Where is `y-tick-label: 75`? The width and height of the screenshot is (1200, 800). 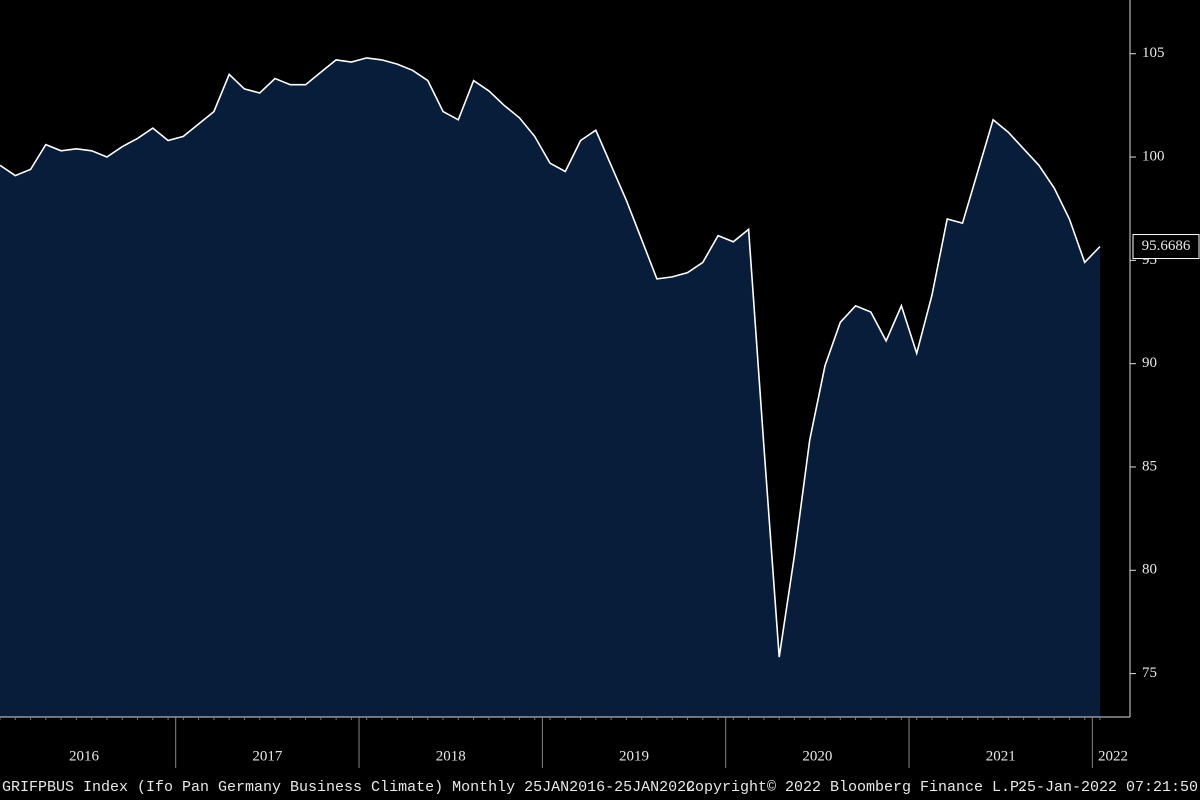 y-tick-label: 75 is located at coordinates (1149, 673).